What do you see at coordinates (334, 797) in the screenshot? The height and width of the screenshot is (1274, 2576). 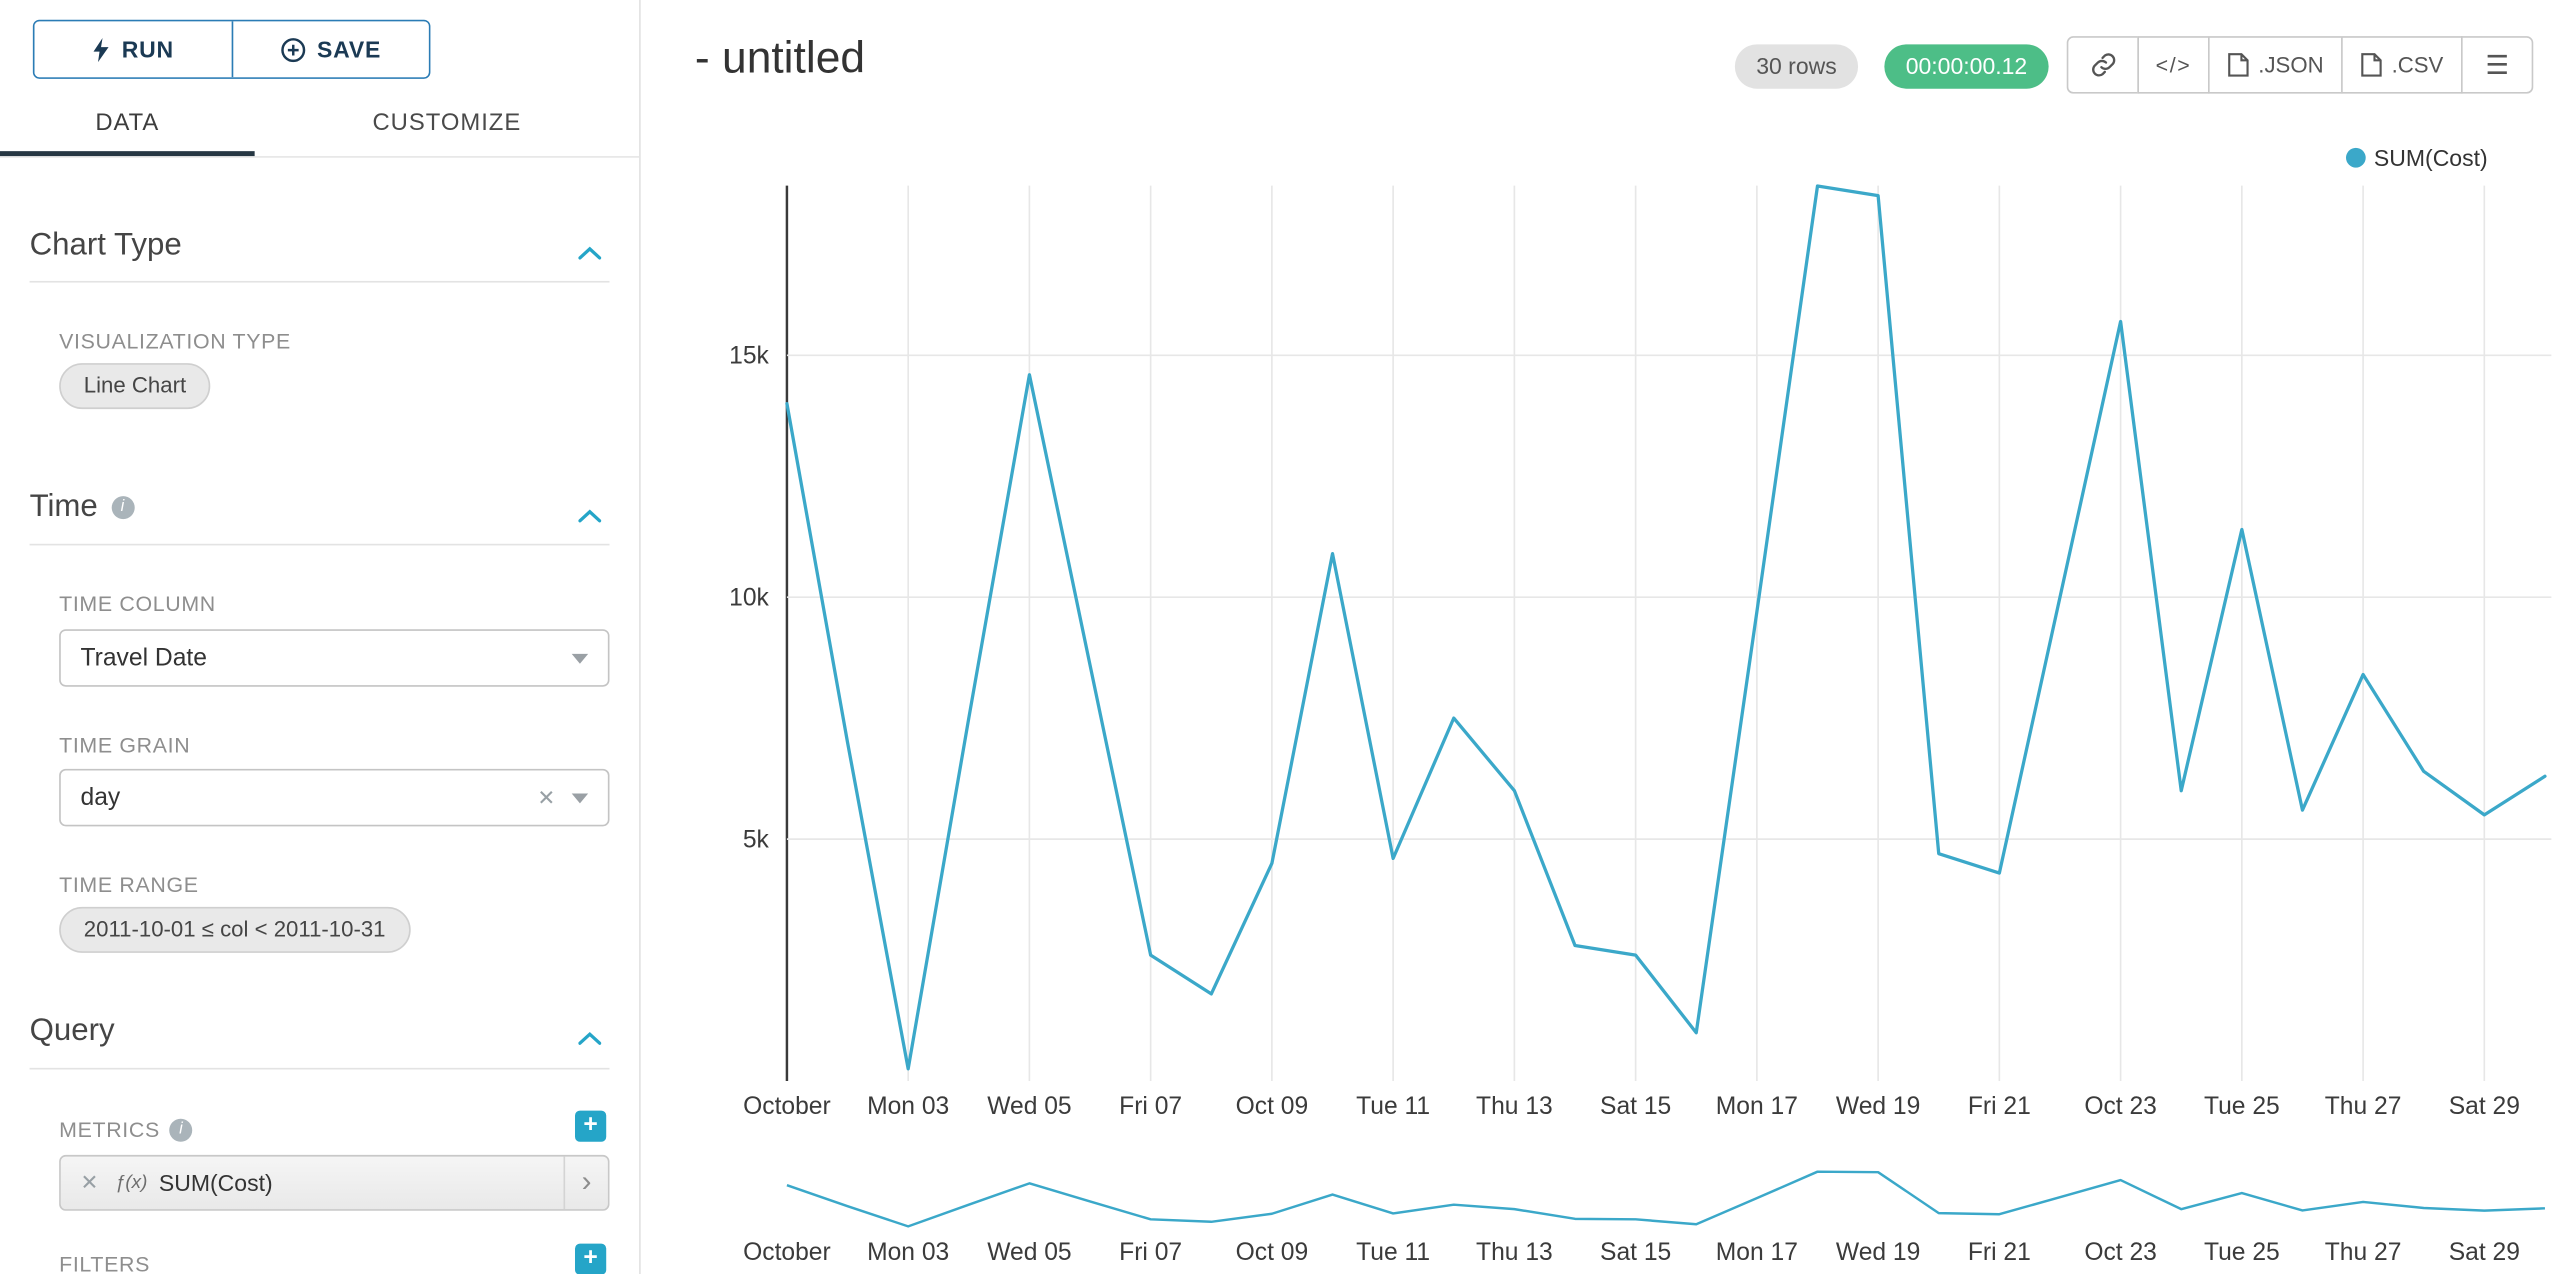 I see `time-grain-select: day ✕` at bounding box center [334, 797].